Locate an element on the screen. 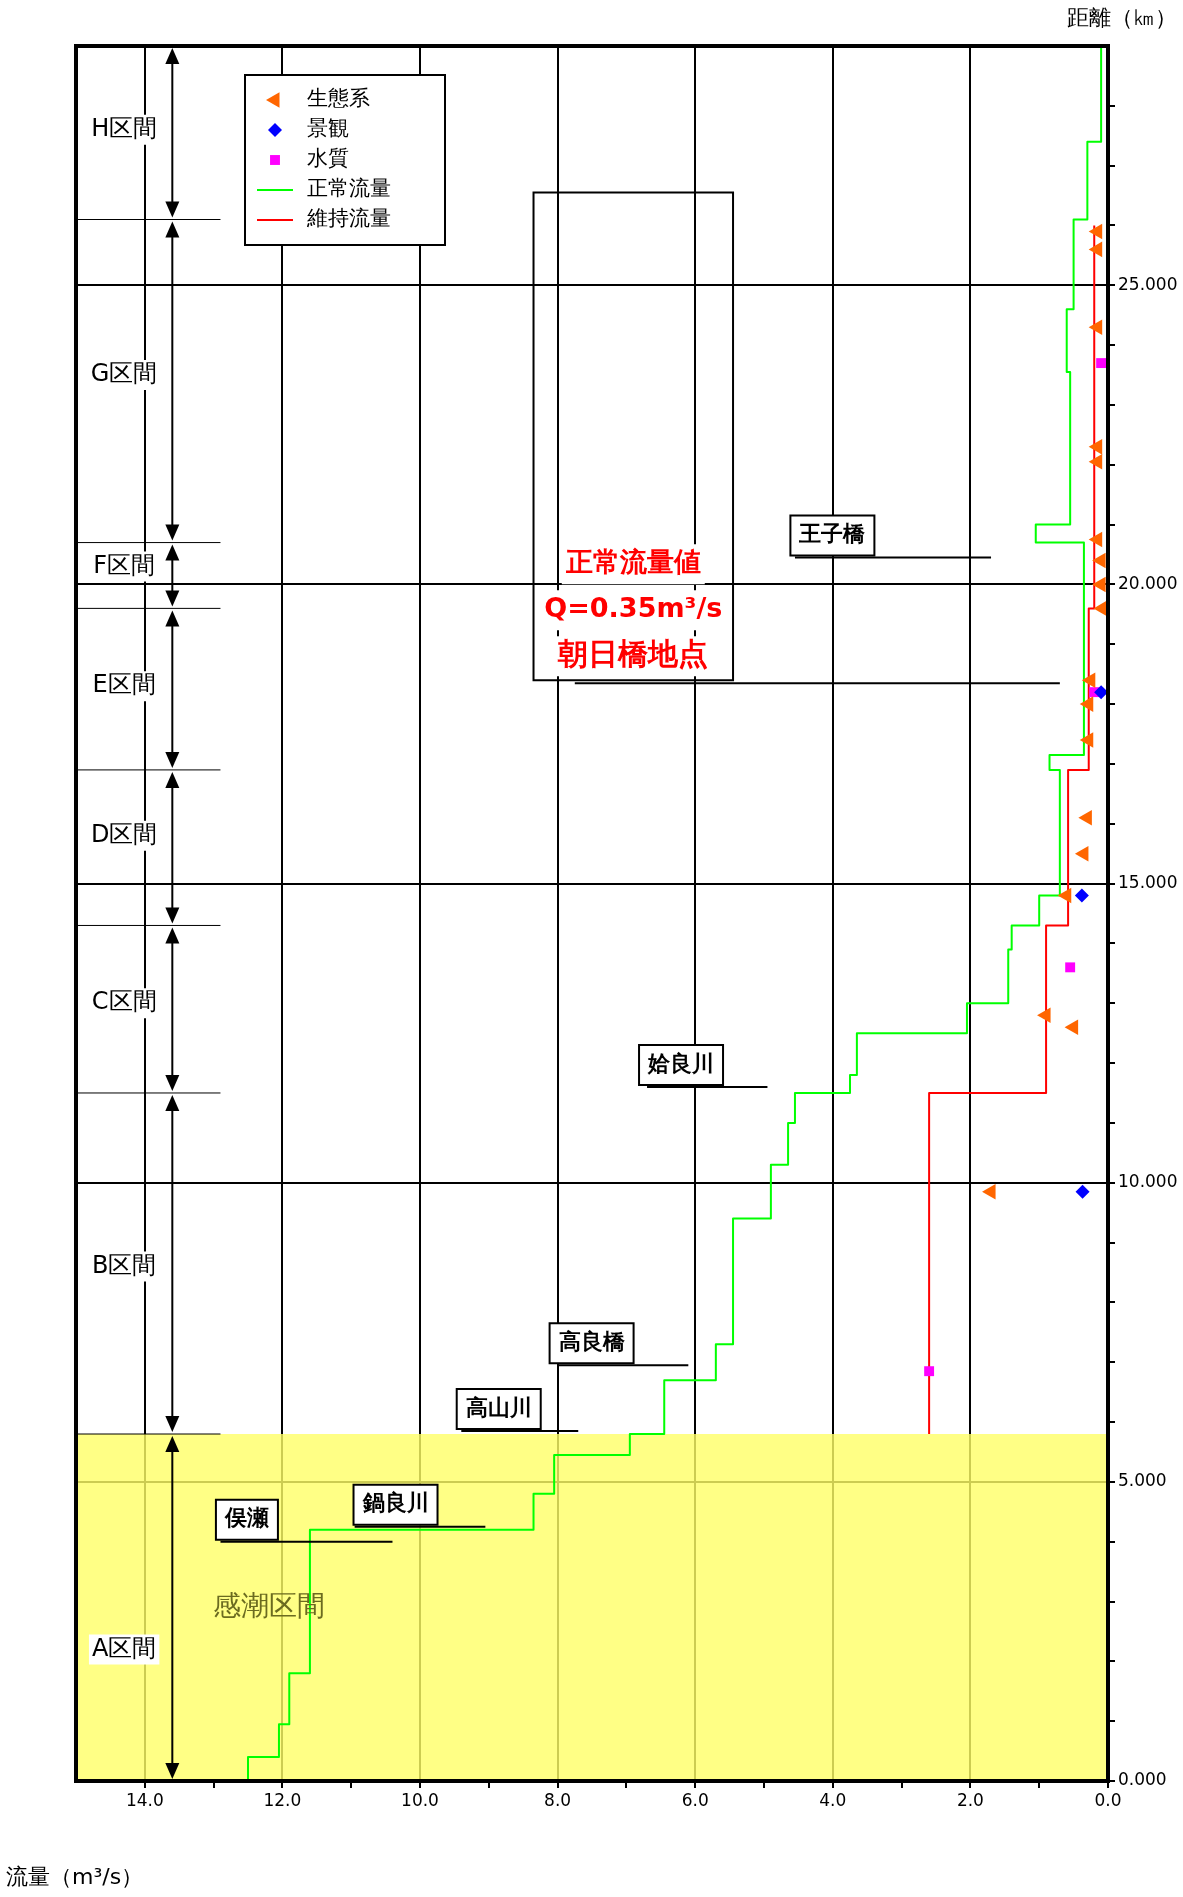 Image resolution: width=1183 pixels, height=1897 pixels. legend-label: 正常流量 is located at coordinates (349, 188).